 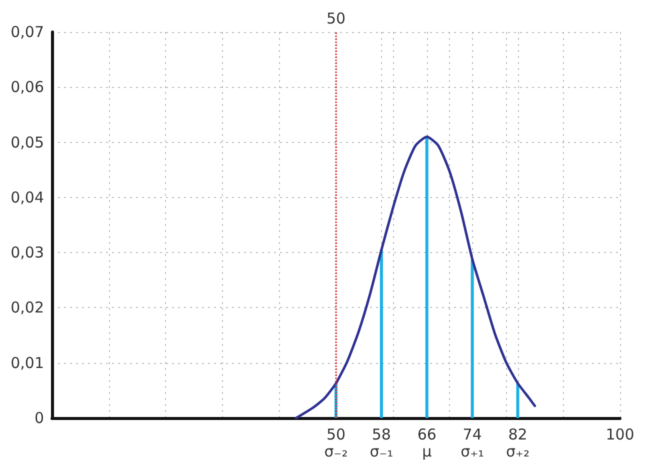 I want to click on y-tick-label: 0,05, so click(x=27, y=142).